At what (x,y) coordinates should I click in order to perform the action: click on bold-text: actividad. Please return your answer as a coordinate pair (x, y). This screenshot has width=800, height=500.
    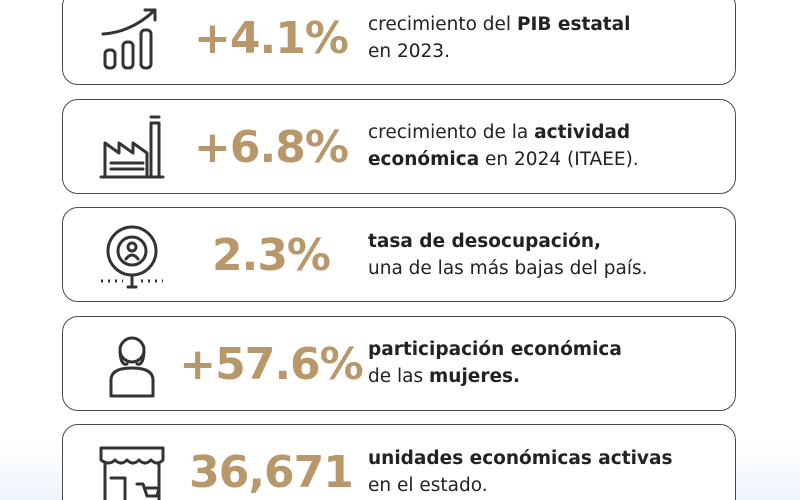
    Looking at the image, I should click on (582, 132).